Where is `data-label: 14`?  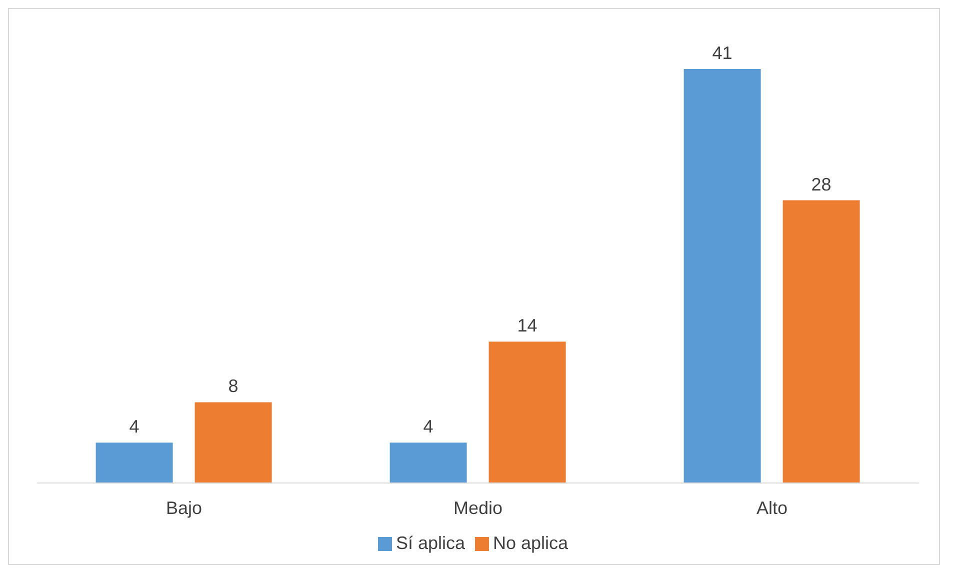 data-label: 14 is located at coordinates (527, 326).